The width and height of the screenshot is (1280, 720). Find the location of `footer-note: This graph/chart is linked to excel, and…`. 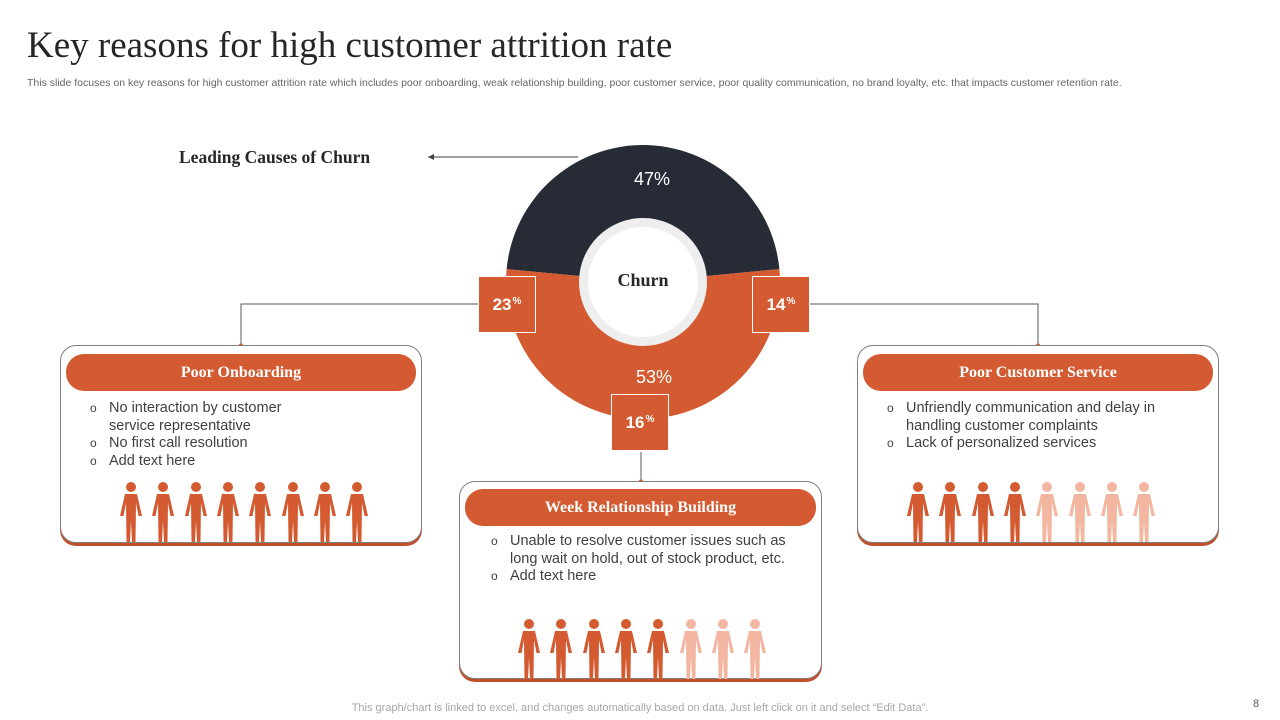

footer-note: This graph/chart is linked to excel, and… is located at coordinates (640, 708).